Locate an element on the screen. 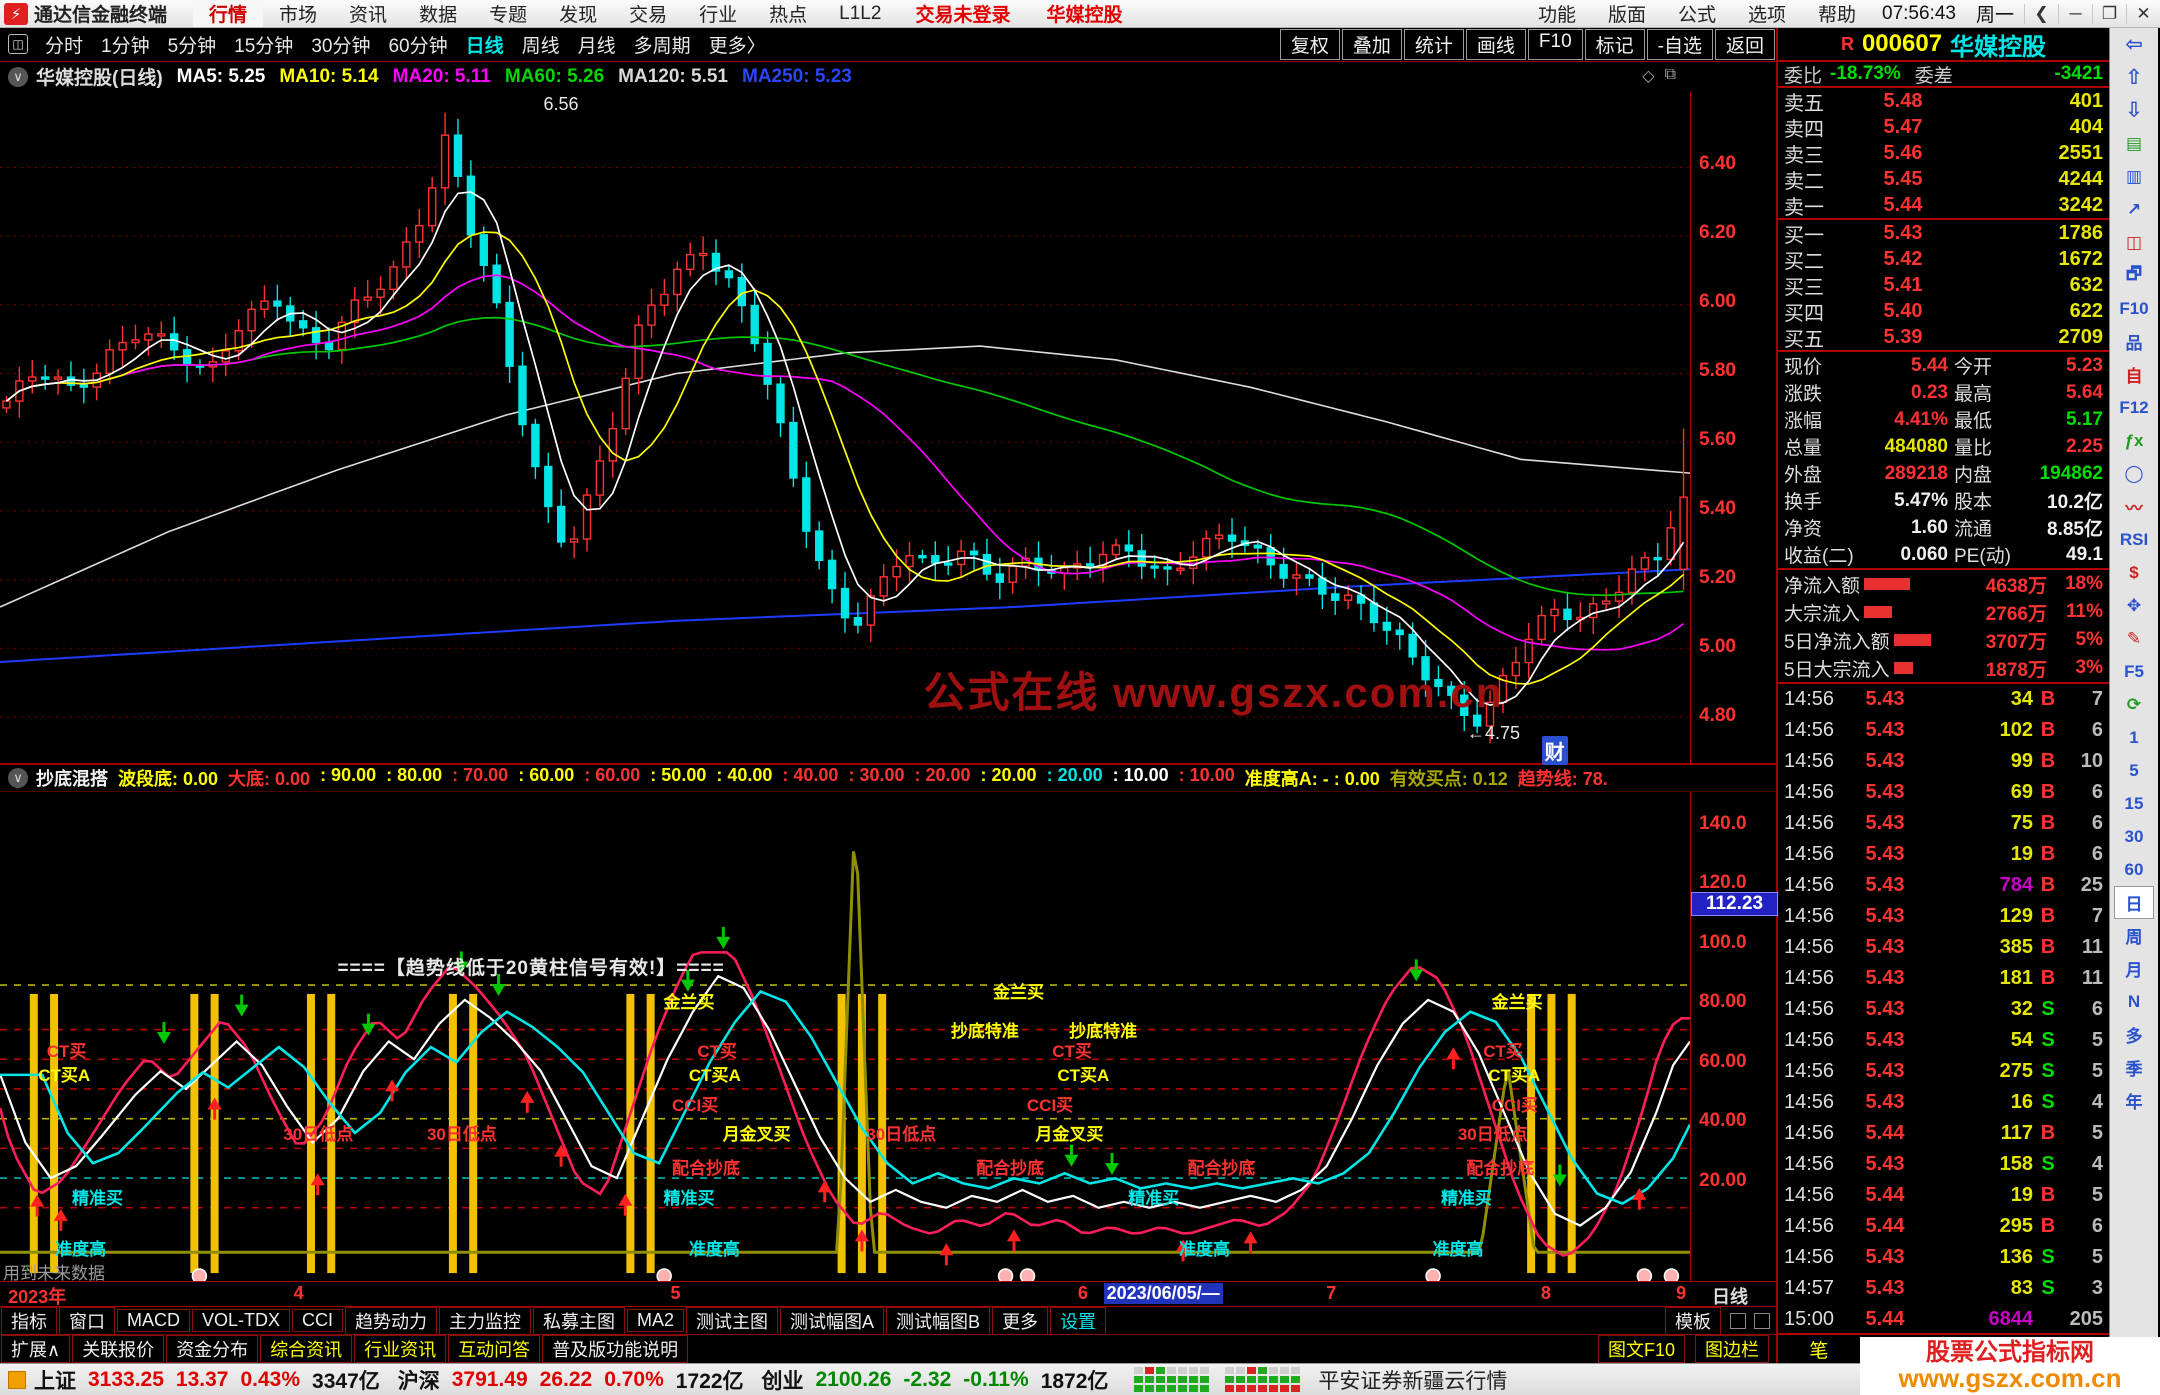  footer-tab-笔: 笔 is located at coordinates (1819, 1349).